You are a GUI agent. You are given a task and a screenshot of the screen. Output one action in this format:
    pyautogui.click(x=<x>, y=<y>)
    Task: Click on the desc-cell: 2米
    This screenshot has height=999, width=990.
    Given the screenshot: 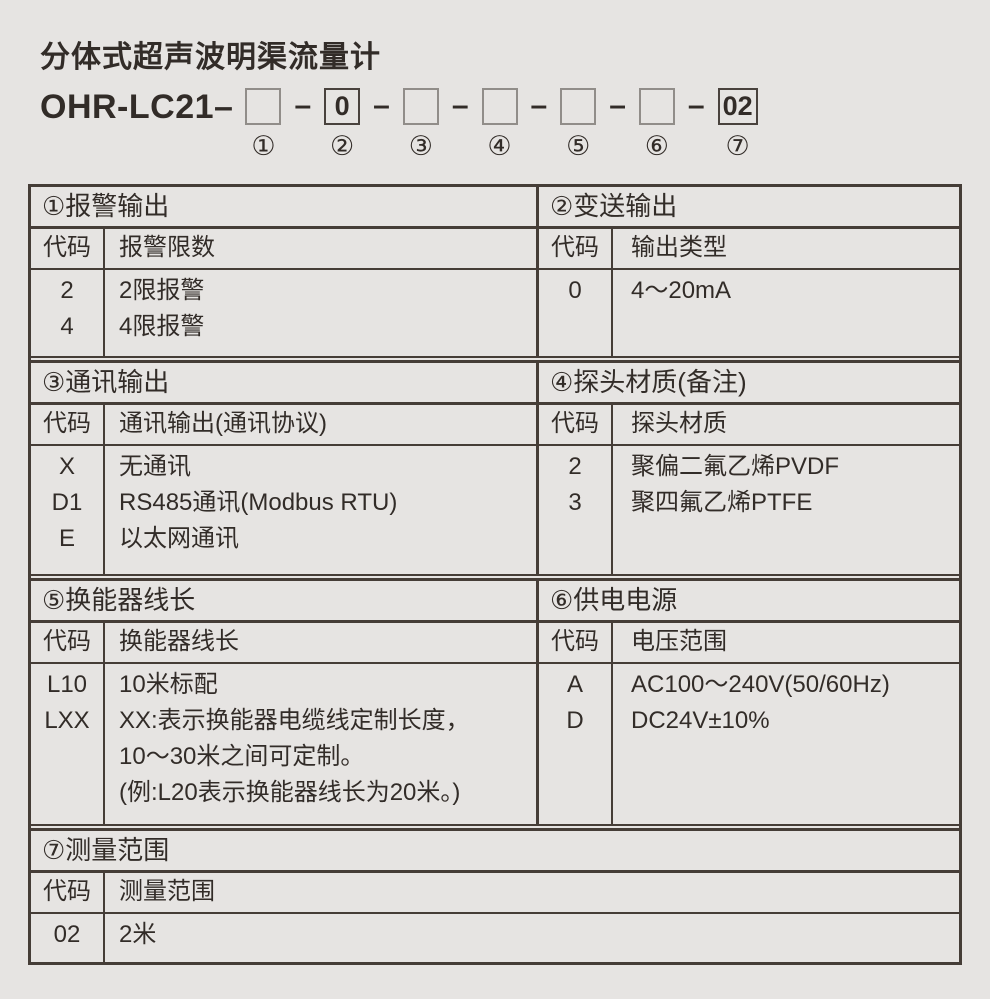 What is the action you would take?
    pyautogui.click(x=138, y=934)
    